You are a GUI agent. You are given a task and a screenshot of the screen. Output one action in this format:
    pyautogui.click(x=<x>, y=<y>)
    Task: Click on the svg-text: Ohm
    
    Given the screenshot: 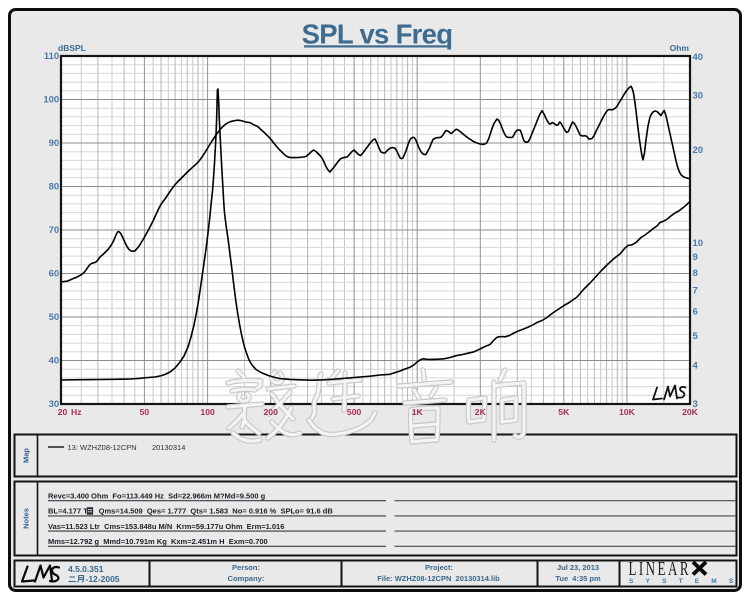 What is the action you would take?
    pyautogui.click(x=680, y=48)
    